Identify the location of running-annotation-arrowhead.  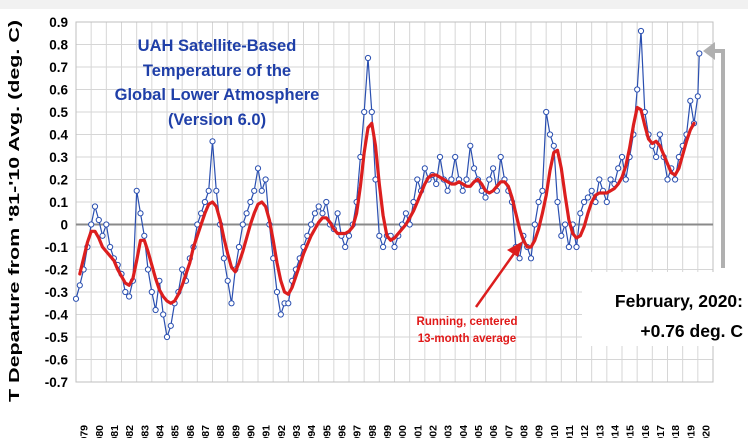
(515, 249).